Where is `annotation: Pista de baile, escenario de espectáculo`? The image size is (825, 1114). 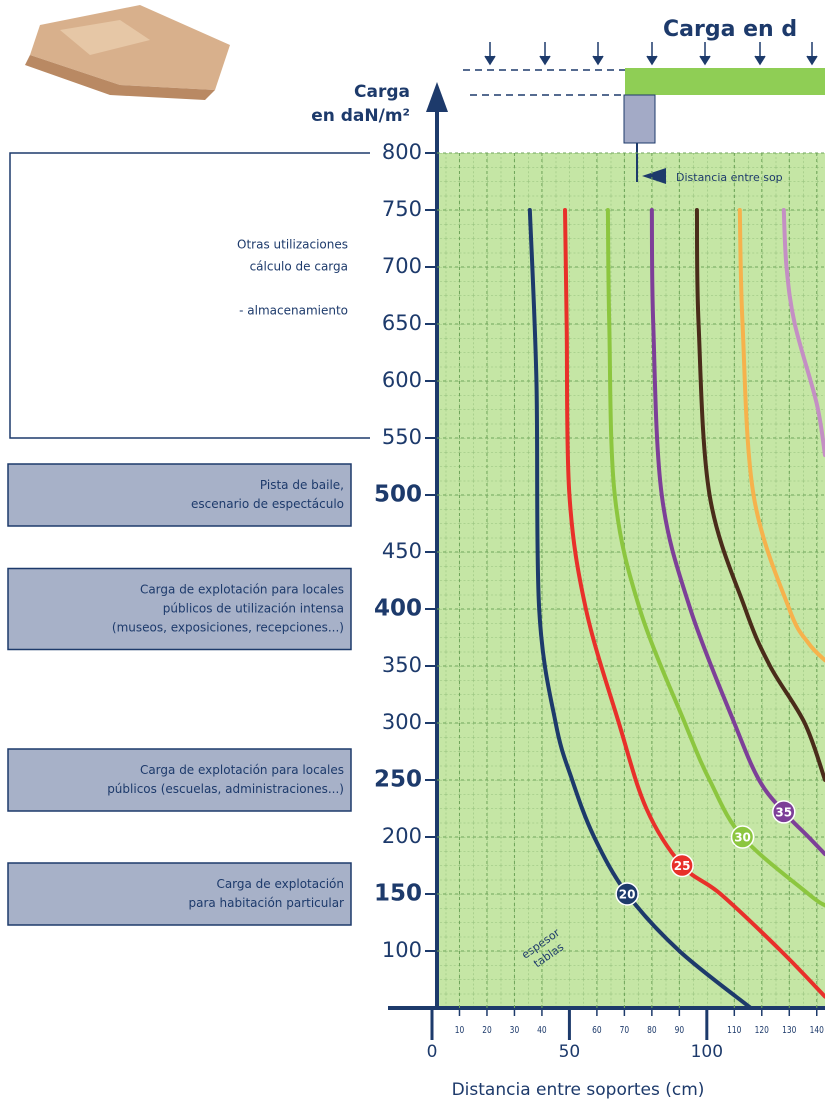 annotation: Pista de baile, escenario de espectáculo is located at coordinates (179, 495).